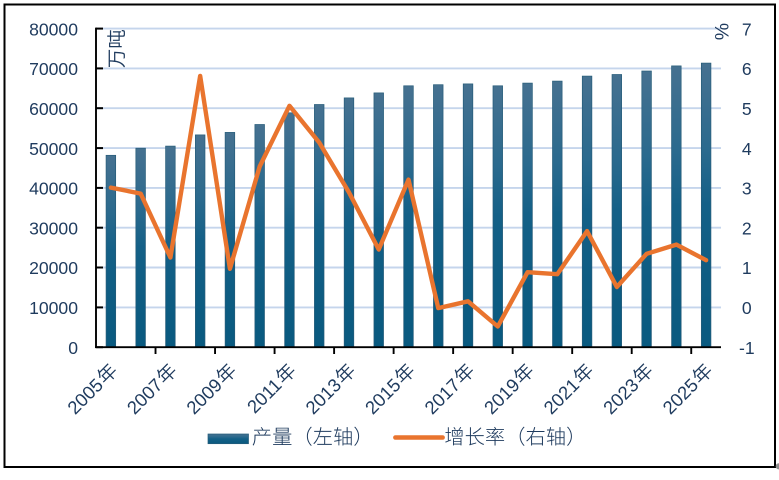 The image size is (779, 480). What do you see at coordinates (747, 348) in the screenshot?
I see `svg-text: -1` at bounding box center [747, 348].